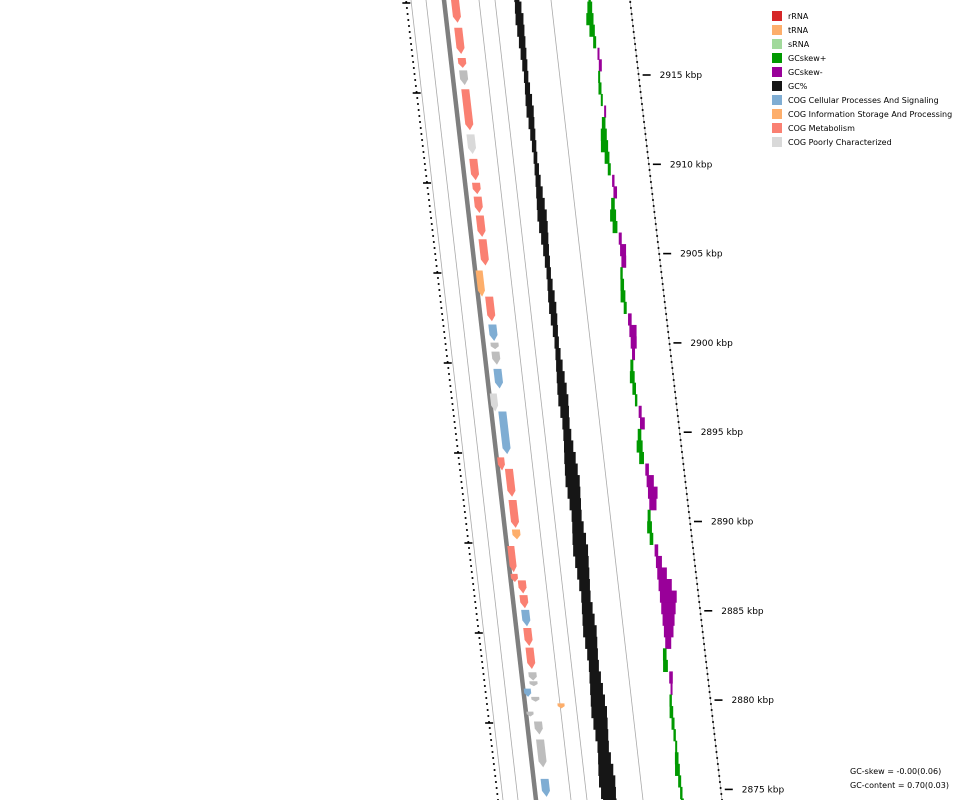 This screenshot has width=960, height=800. I want to click on legend-label-cog-metabolism: COG Metabolism, so click(821, 128).